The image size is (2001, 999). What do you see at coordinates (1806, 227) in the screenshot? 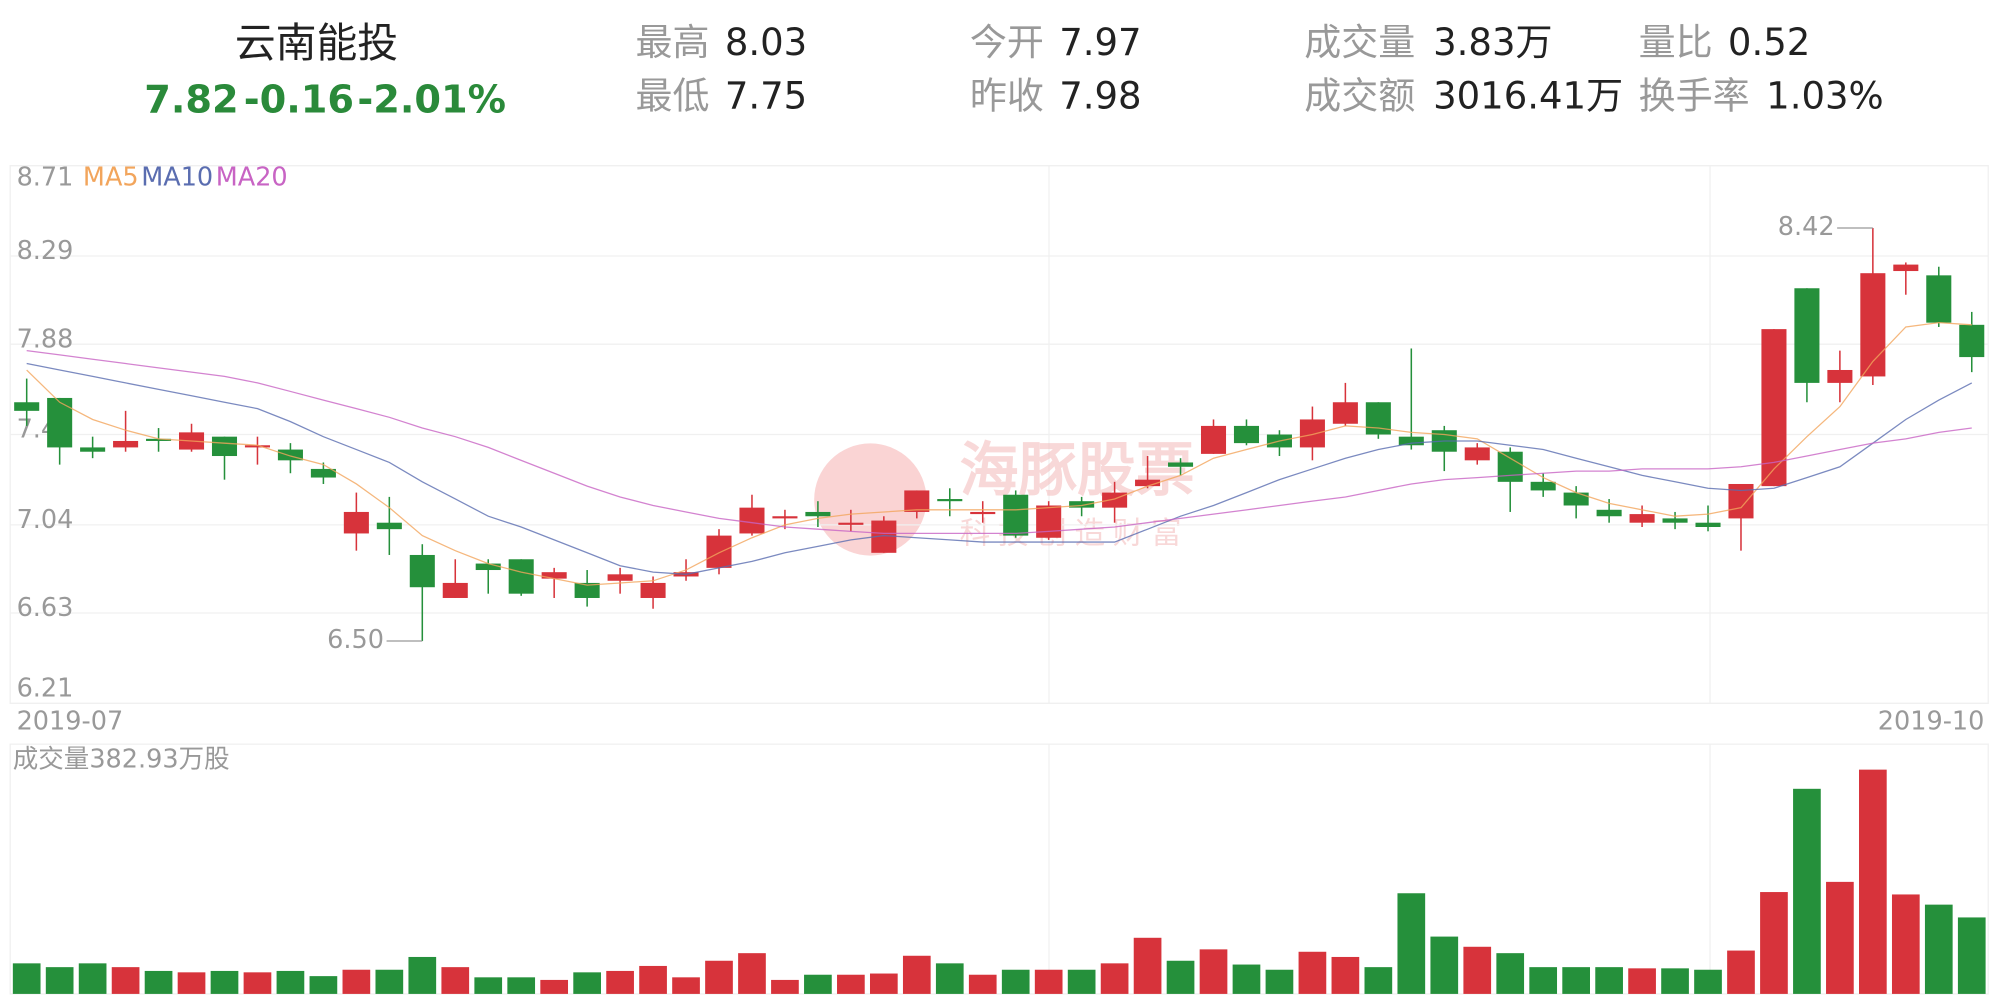
I see `annotation-label: 8.42` at bounding box center [1806, 227].